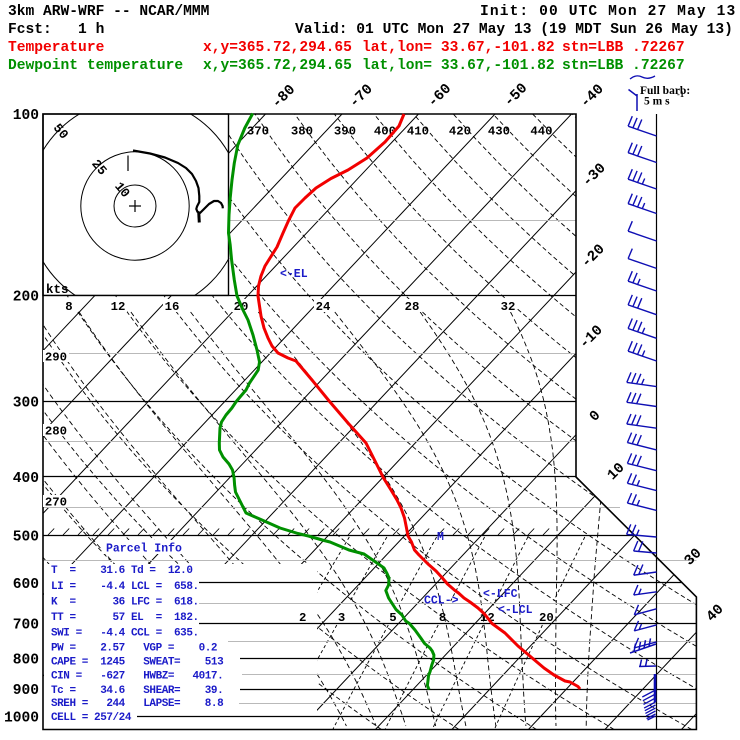  What do you see at coordinates (26, 625) in the screenshot?
I see `svg-text: 700` at bounding box center [26, 625].